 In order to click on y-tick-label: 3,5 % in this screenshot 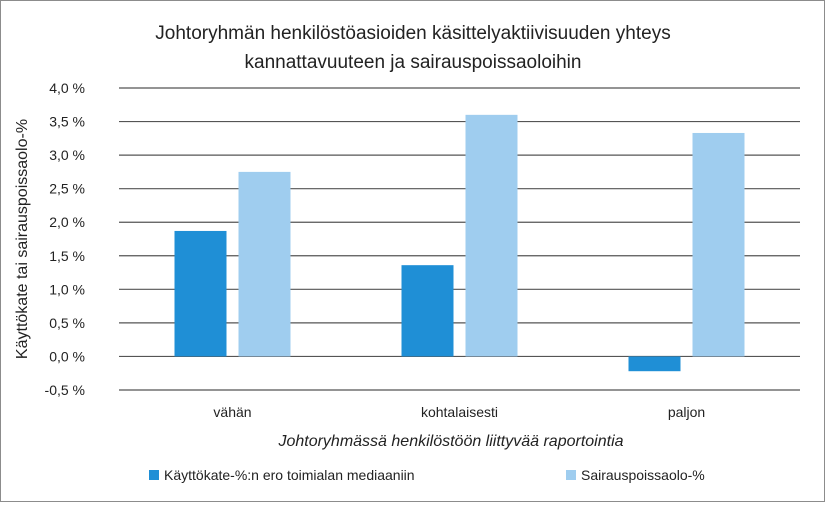, I will do `click(67, 122)`.